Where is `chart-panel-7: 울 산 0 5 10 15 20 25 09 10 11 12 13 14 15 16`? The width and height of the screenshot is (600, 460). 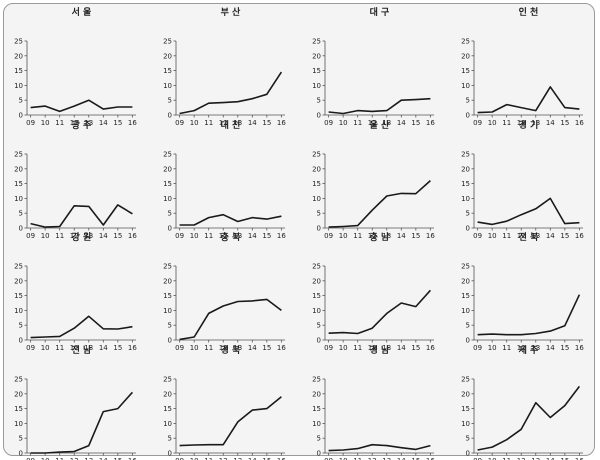
chart-panel-7: 울 산 0 5 10 15 20 25 09 10 11 12 13 14 15 16 is located at coordinates (373, 179).